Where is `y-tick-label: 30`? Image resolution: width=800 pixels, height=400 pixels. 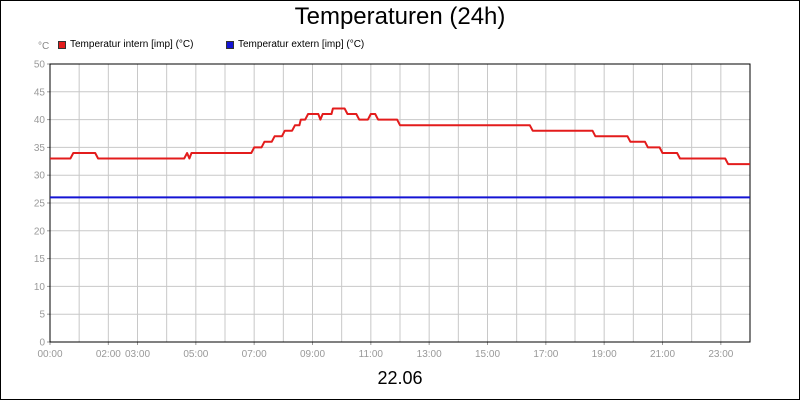
y-tick-label: 30 is located at coordinates (40, 176).